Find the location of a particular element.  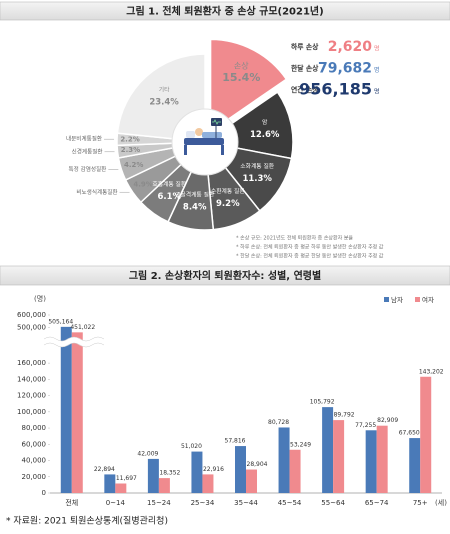

source: * 자료원: 2021 퇴원손상통계(질병관리청) is located at coordinates (87, 521).